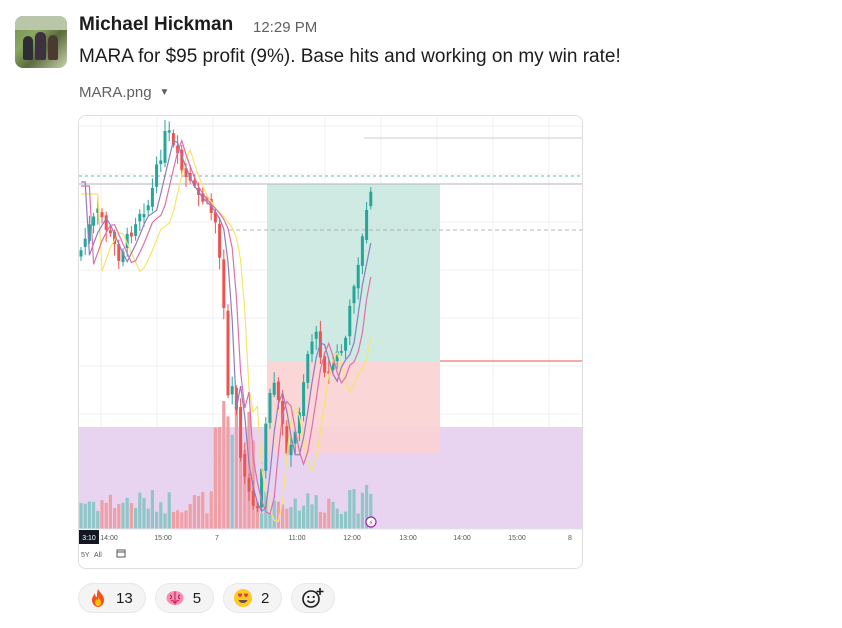 The height and width of the screenshot is (628, 842). Describe the element at coordinates (570, 538) in the screenshot. I see `x-tick-label: 8` at that location.